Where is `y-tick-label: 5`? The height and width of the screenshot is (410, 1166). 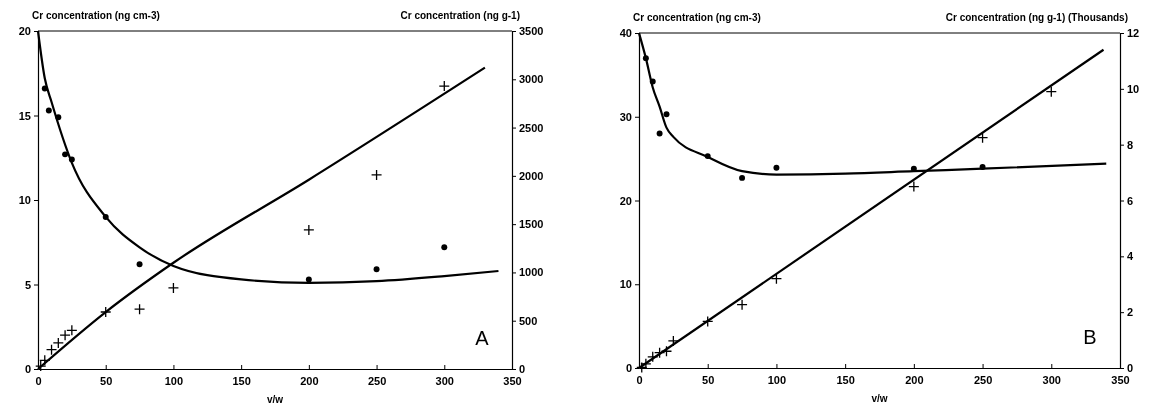 y-tick-label: 5 is located at coordinates (27, 284).